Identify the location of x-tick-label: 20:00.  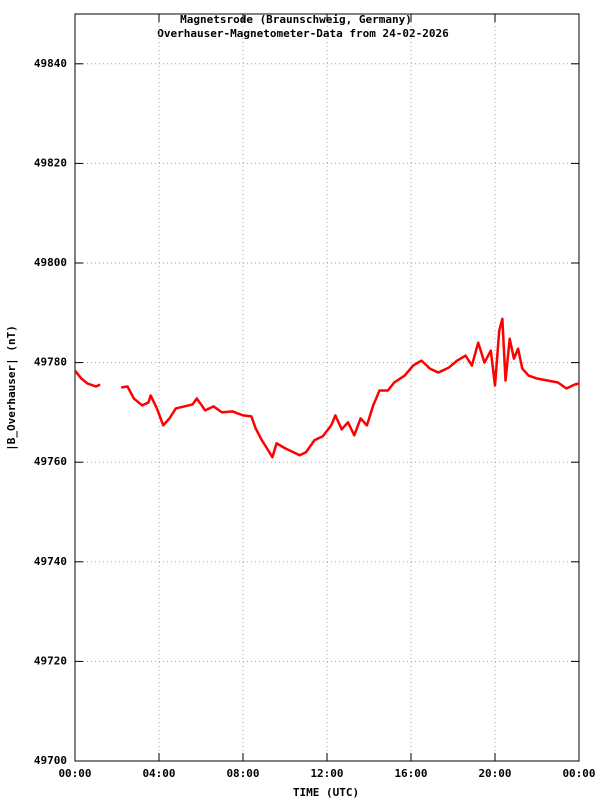
(494, 773).